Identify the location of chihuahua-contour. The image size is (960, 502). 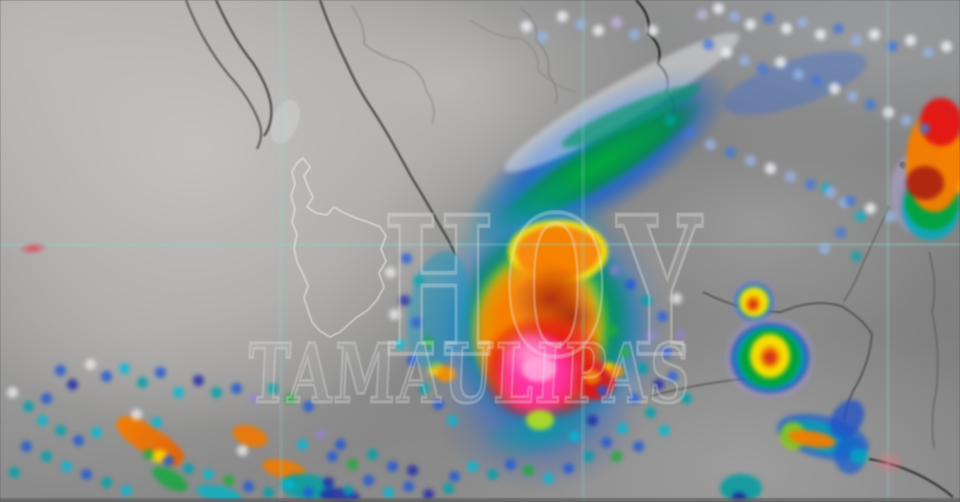
(523, 56).